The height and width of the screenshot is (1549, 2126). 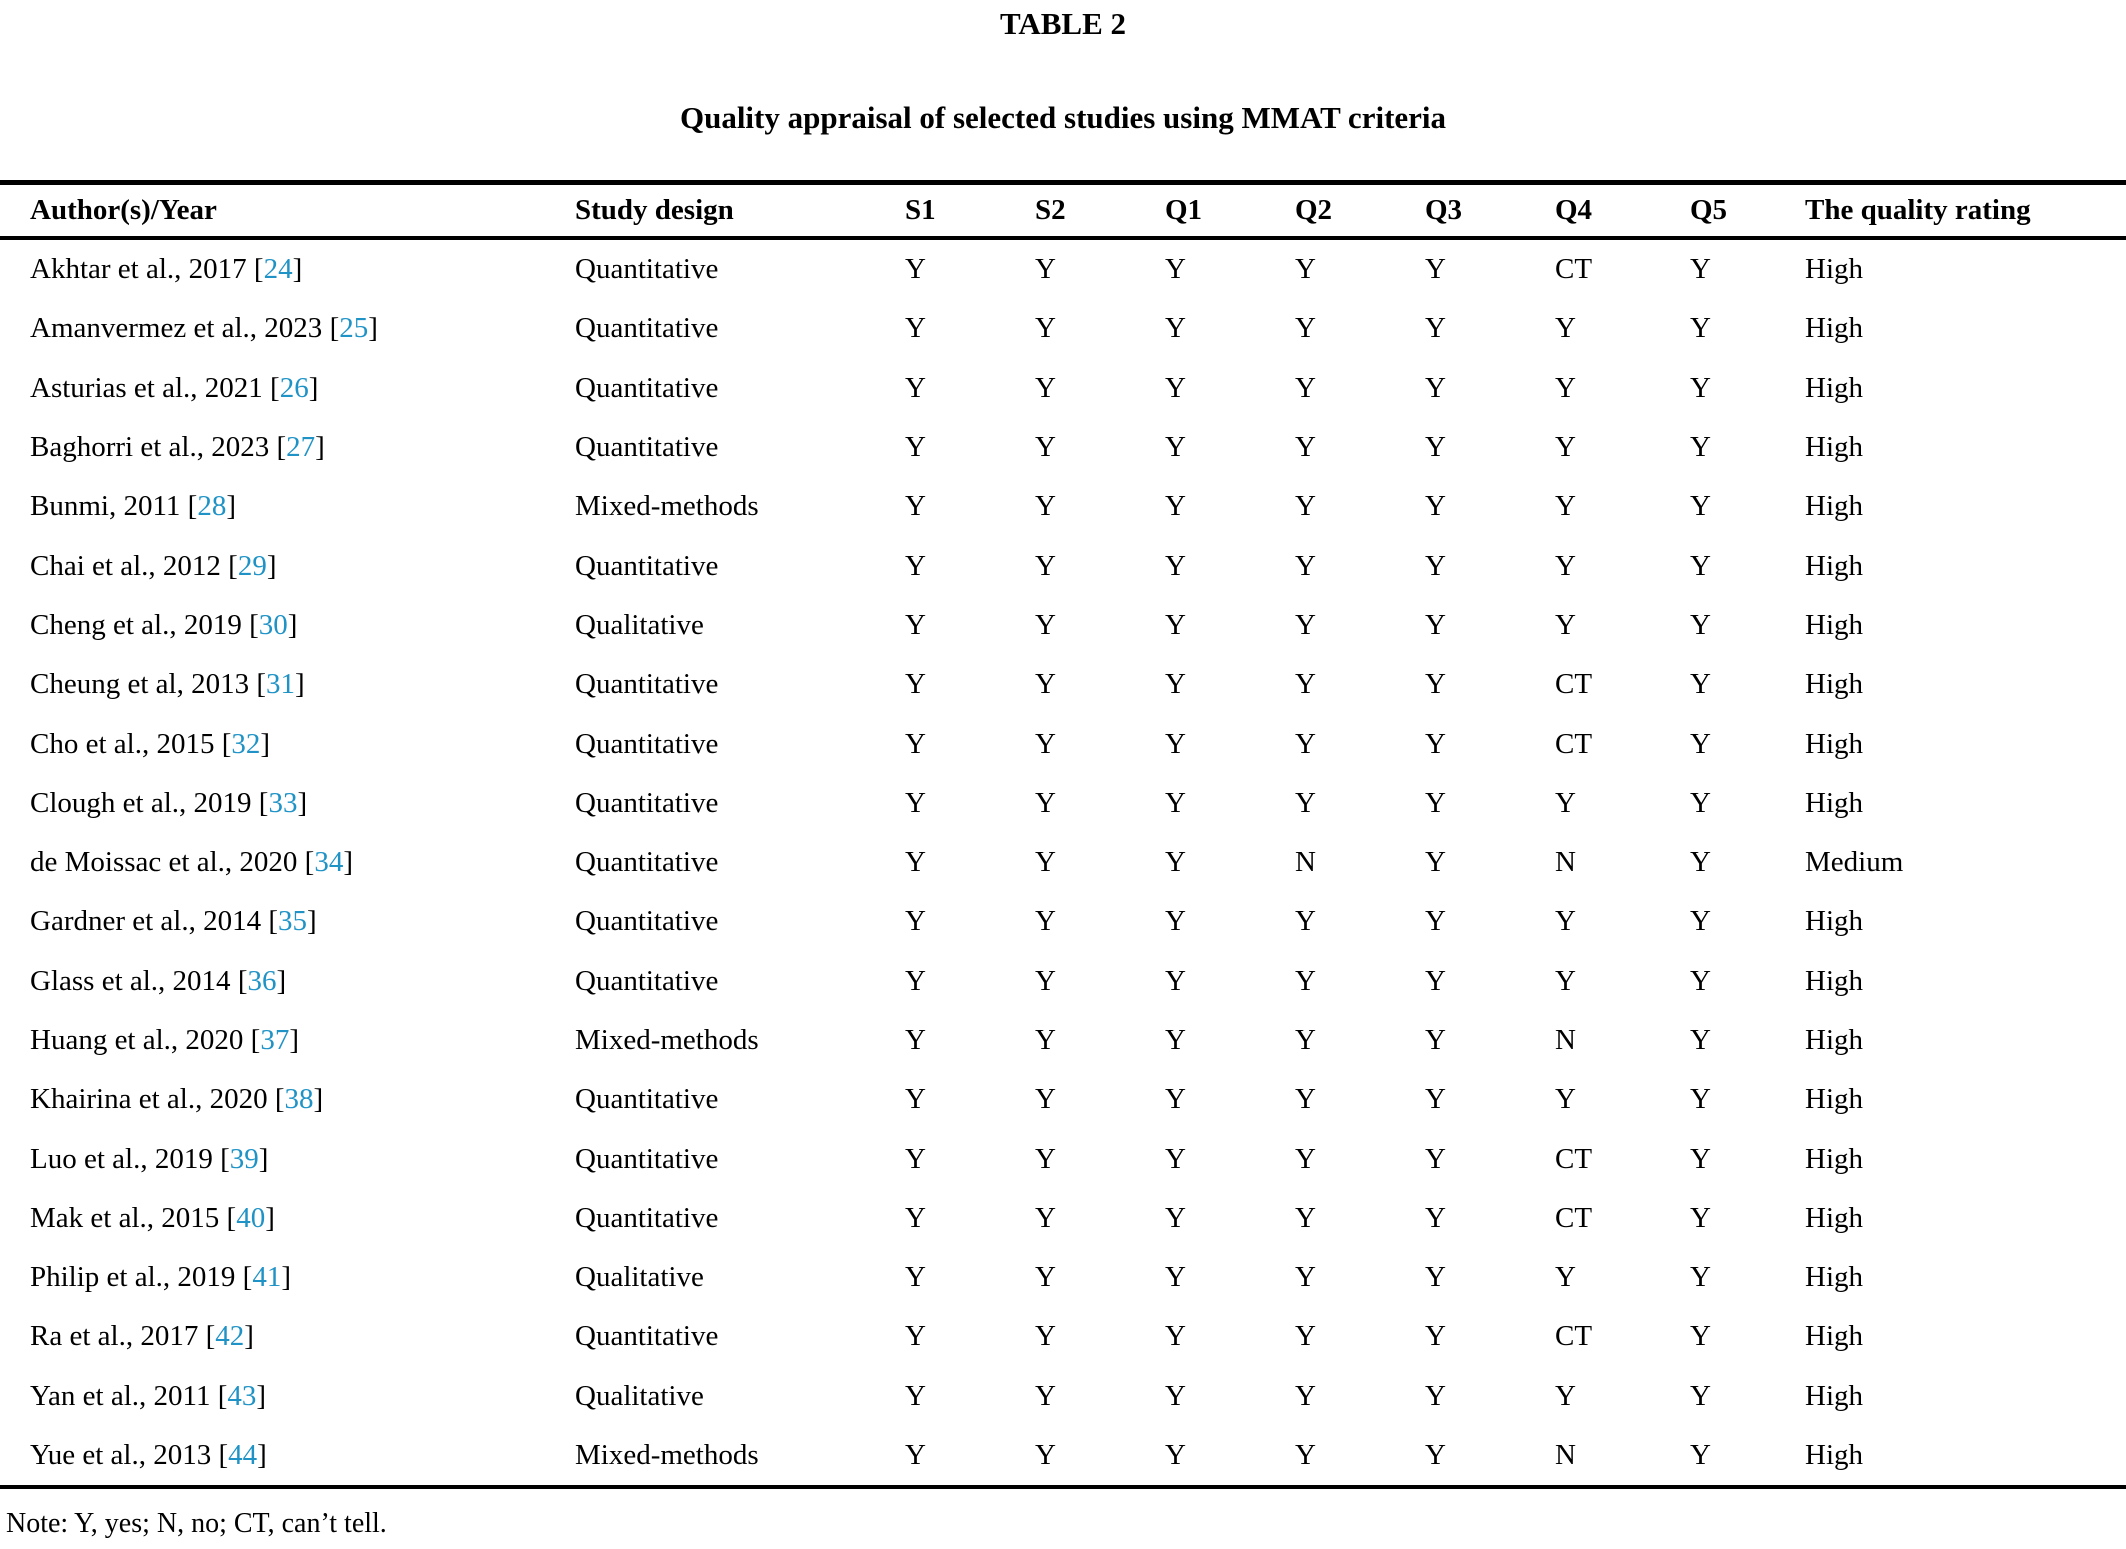 What do you see at coordinates (252, 565) in the screenshot?
I see `reference-link: 29` at bounding box center [252, 565].